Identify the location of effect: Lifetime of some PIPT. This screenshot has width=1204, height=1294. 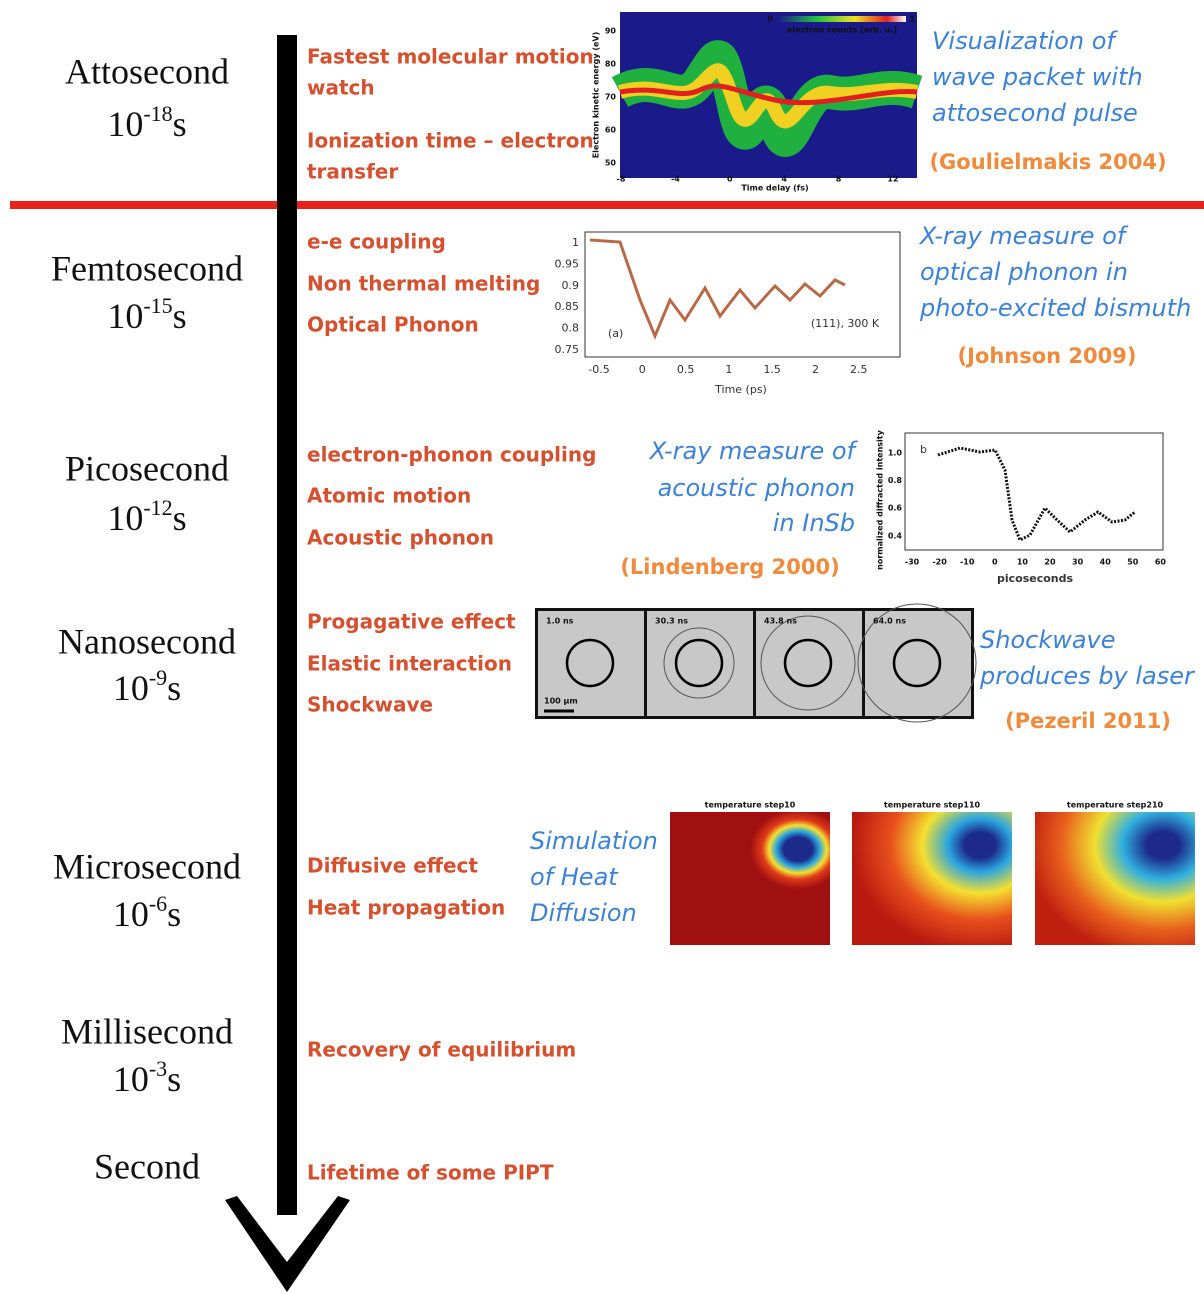
(430, 1173).